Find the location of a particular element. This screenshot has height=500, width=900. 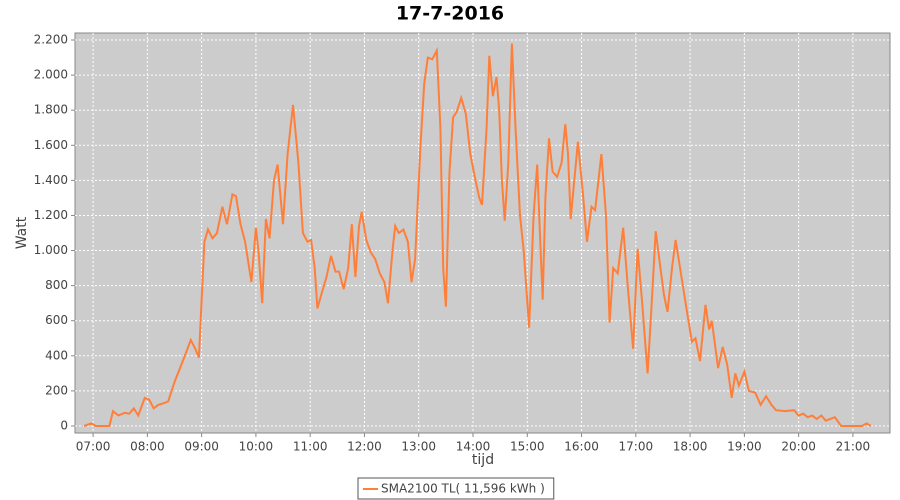

legend-box is located at coordinates (456, 488).